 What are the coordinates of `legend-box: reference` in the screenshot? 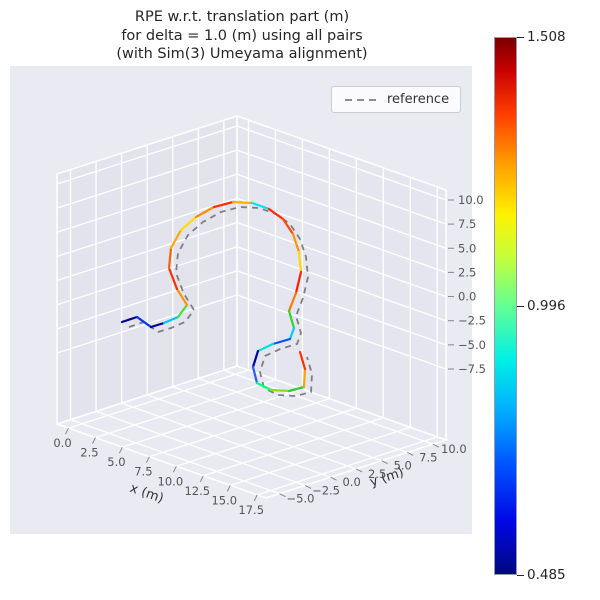 It's located at (396, 99).